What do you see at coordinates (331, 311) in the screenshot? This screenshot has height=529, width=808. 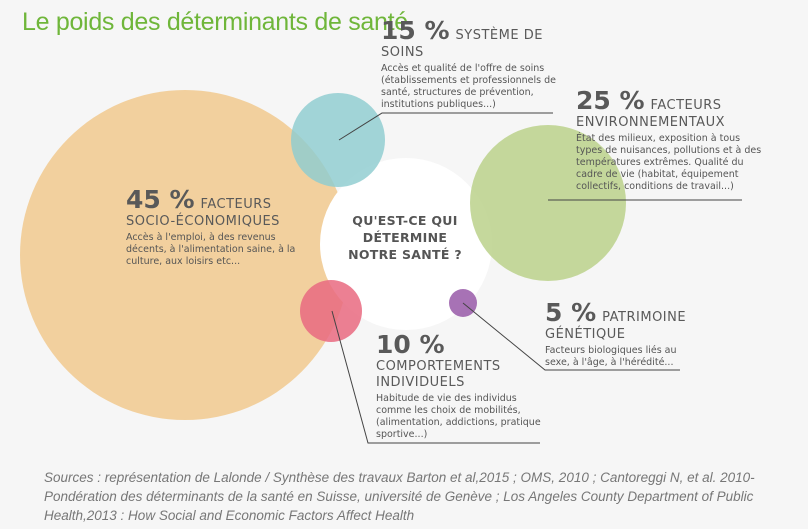 I see `circle-behaviours` at bounding box center [331, 311].